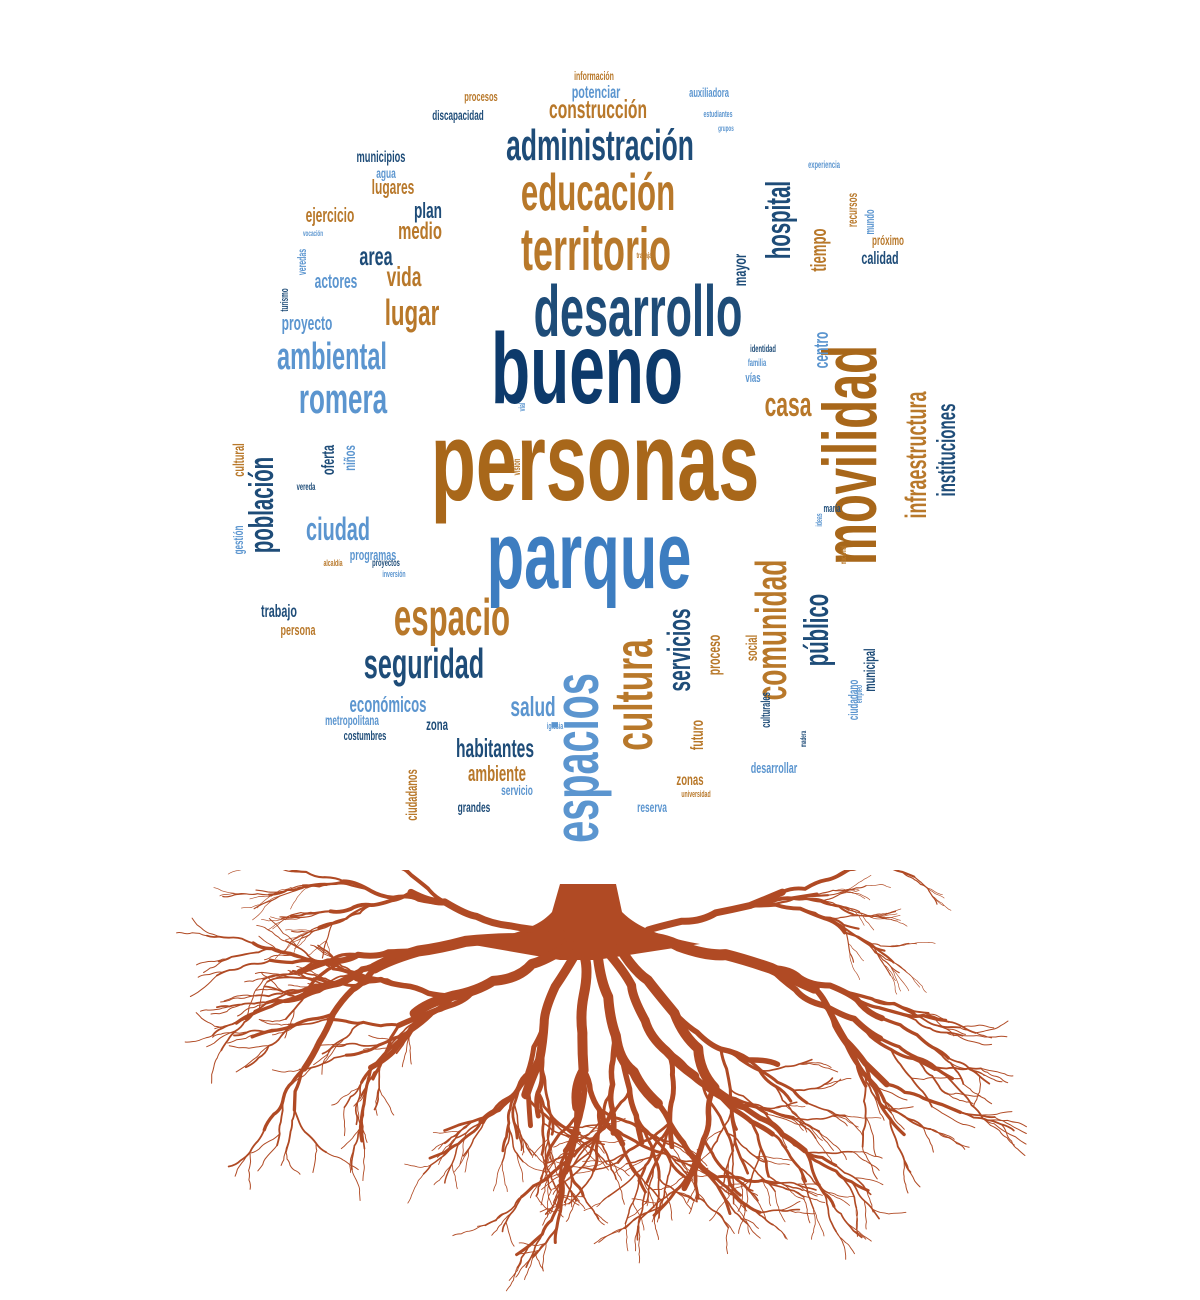 This screenshot has height=1300, width=1200. What do you see at coordinates (239, 540) in the screenshot?
I see `cloud-word-gestion: gestión` at bounding box center [239, 540].